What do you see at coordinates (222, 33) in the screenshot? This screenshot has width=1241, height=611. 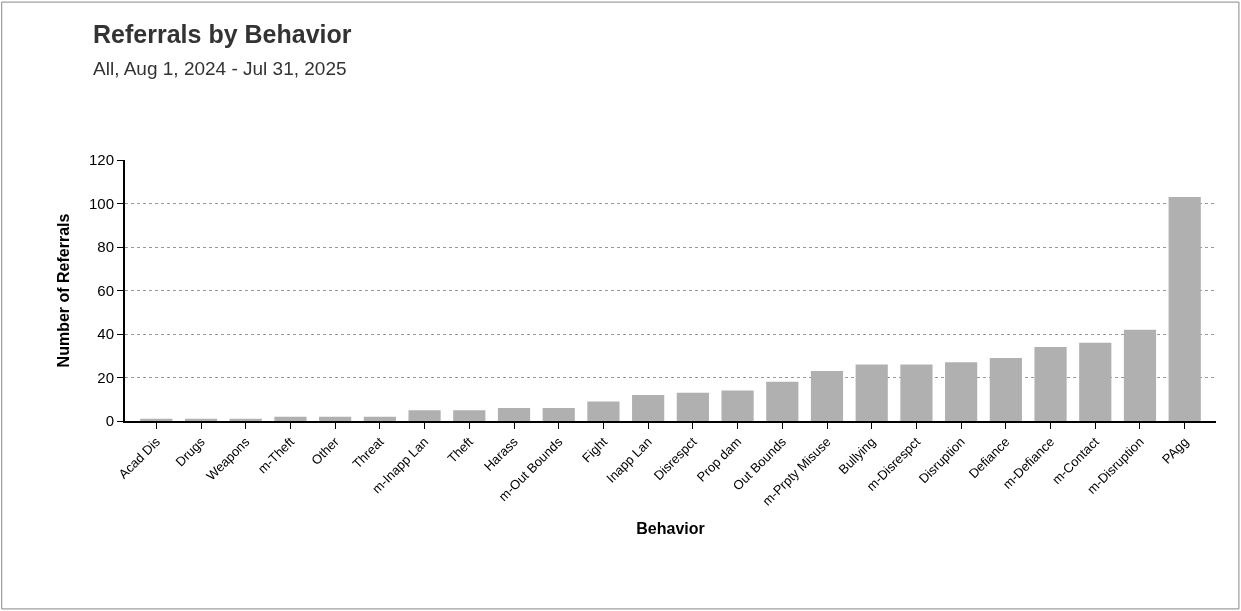 I see `chart-title: Referrals by Behavior` at bounding box center [222, 33].